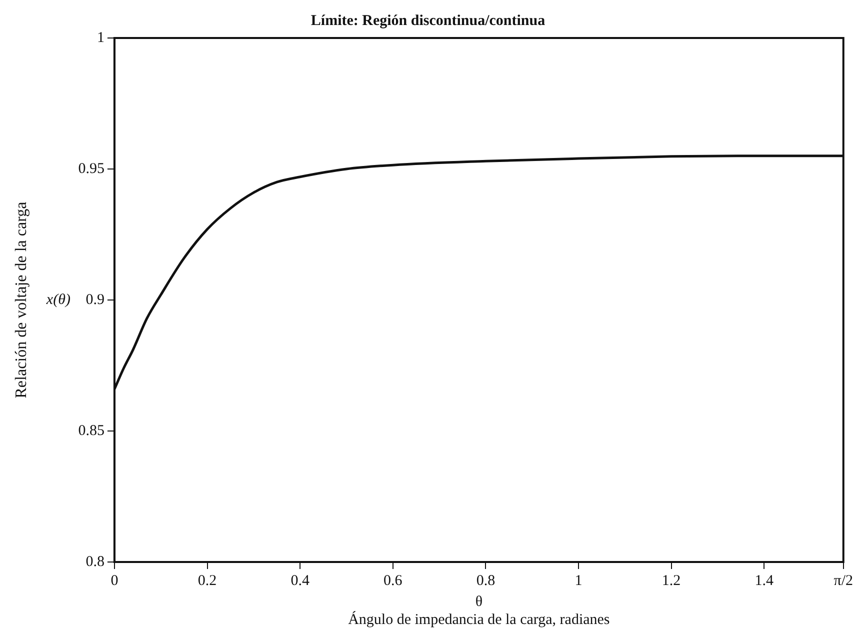 The image size is (864, 637). Describe the element at coordinates (428, 20) in the screenshot. I see `chart-title: Límite: Región discontinua/continua` at that location.